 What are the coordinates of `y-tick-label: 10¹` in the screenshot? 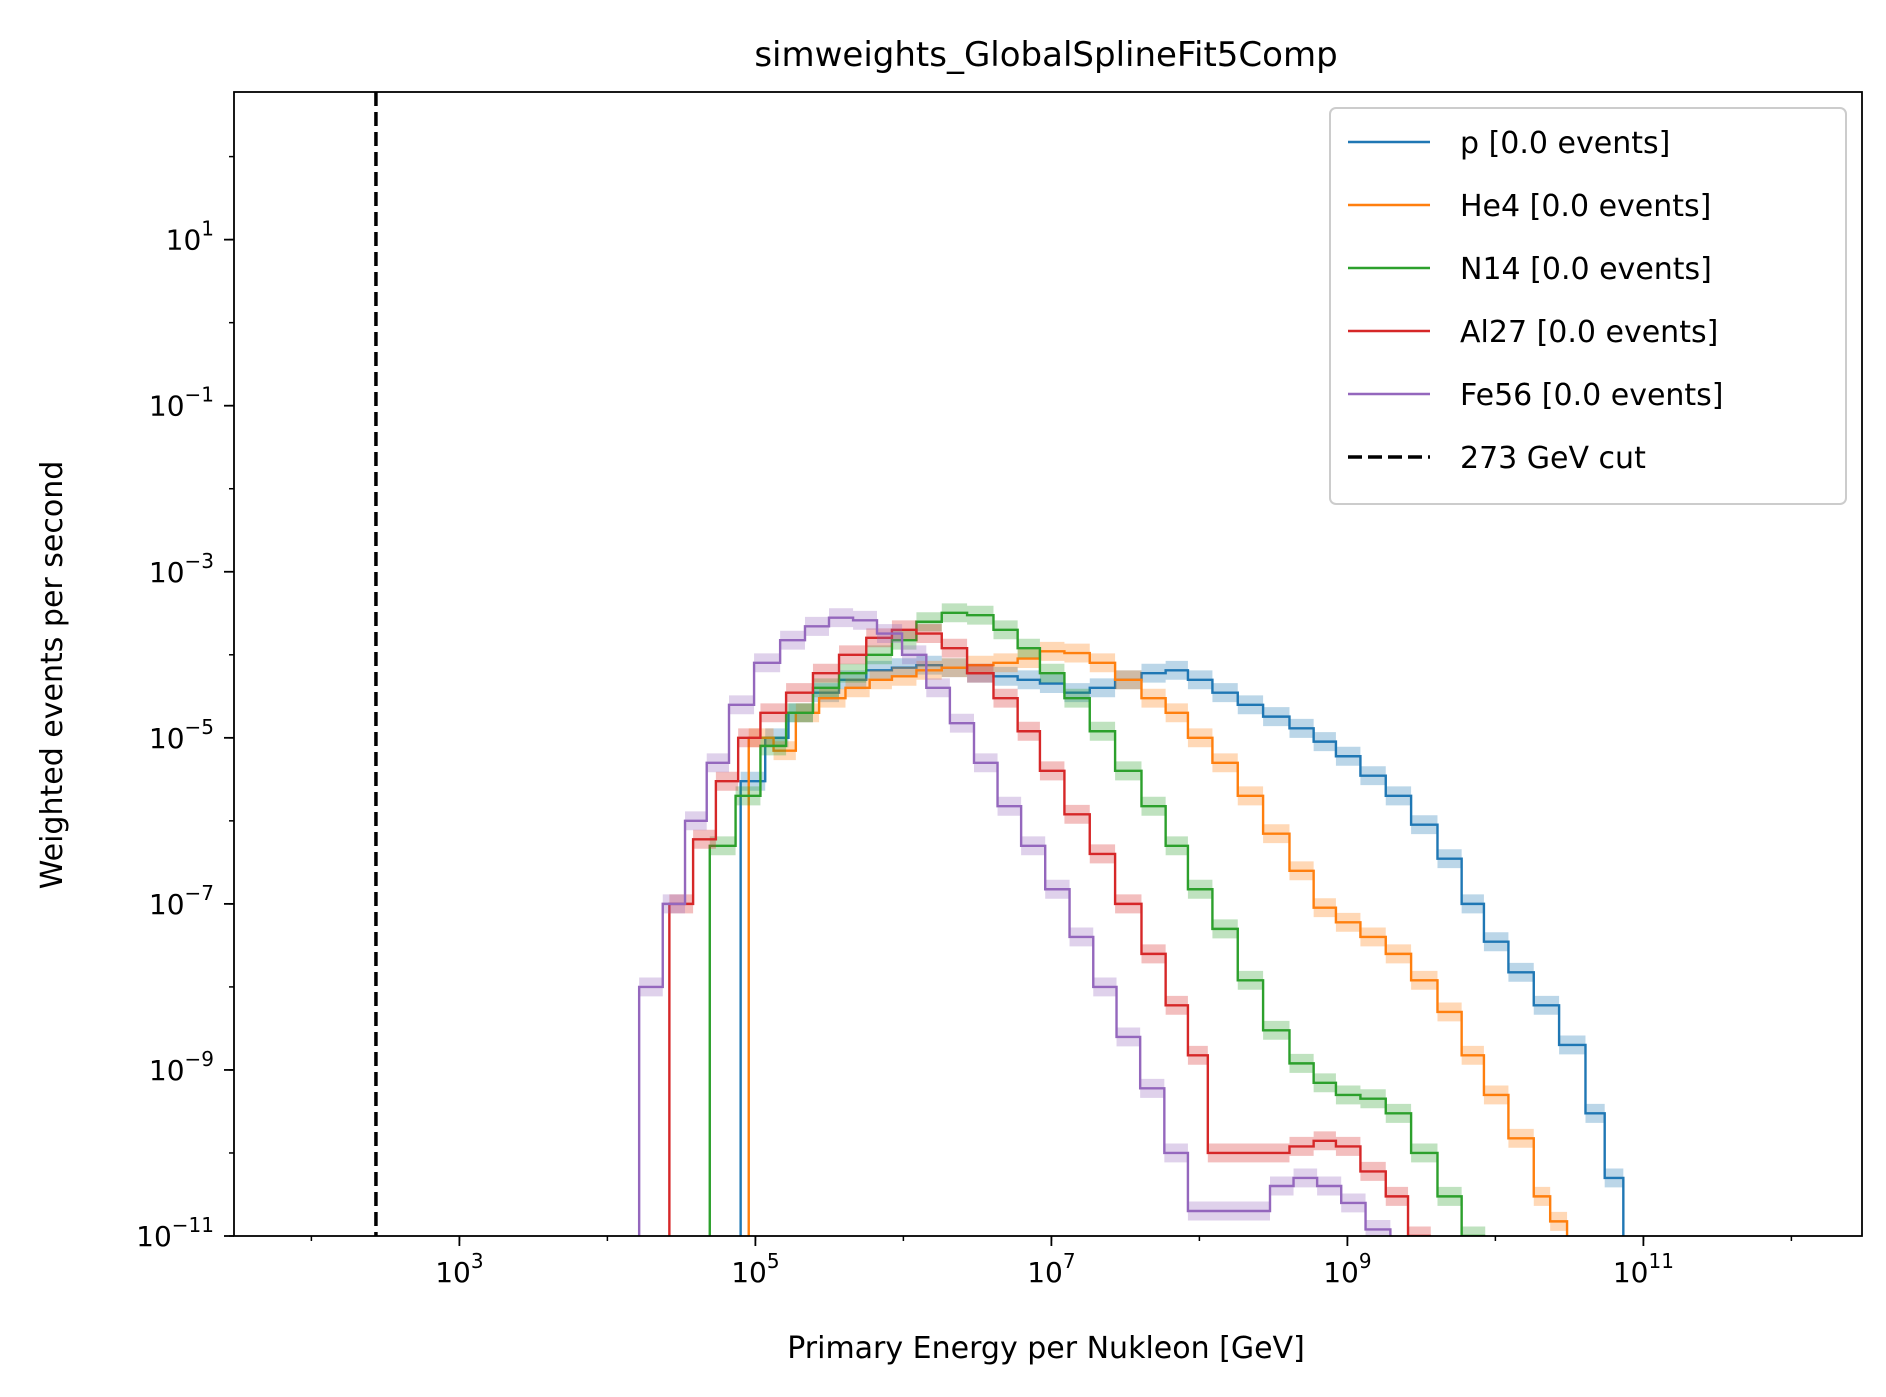 It's located at (190, 237).